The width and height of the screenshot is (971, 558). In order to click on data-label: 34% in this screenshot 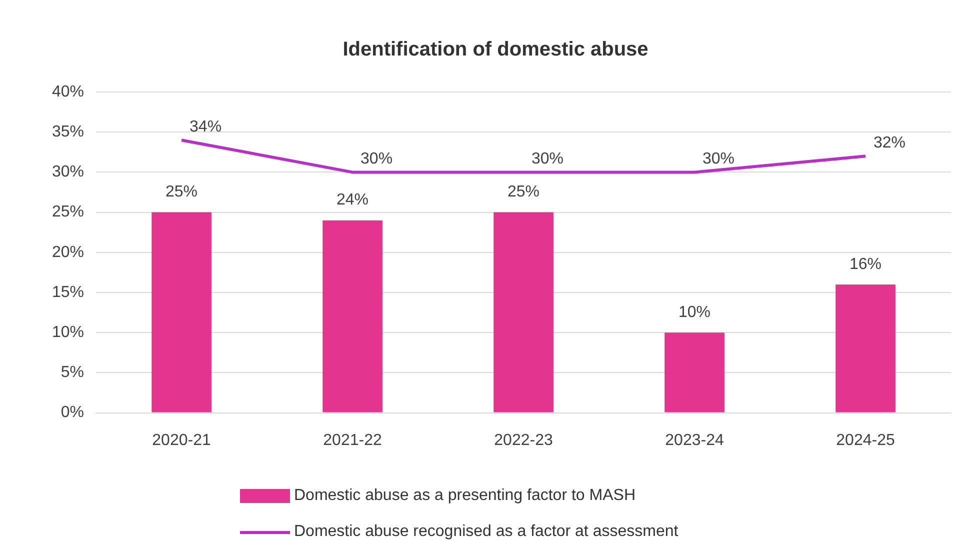, I will do `click(206, 127)`.